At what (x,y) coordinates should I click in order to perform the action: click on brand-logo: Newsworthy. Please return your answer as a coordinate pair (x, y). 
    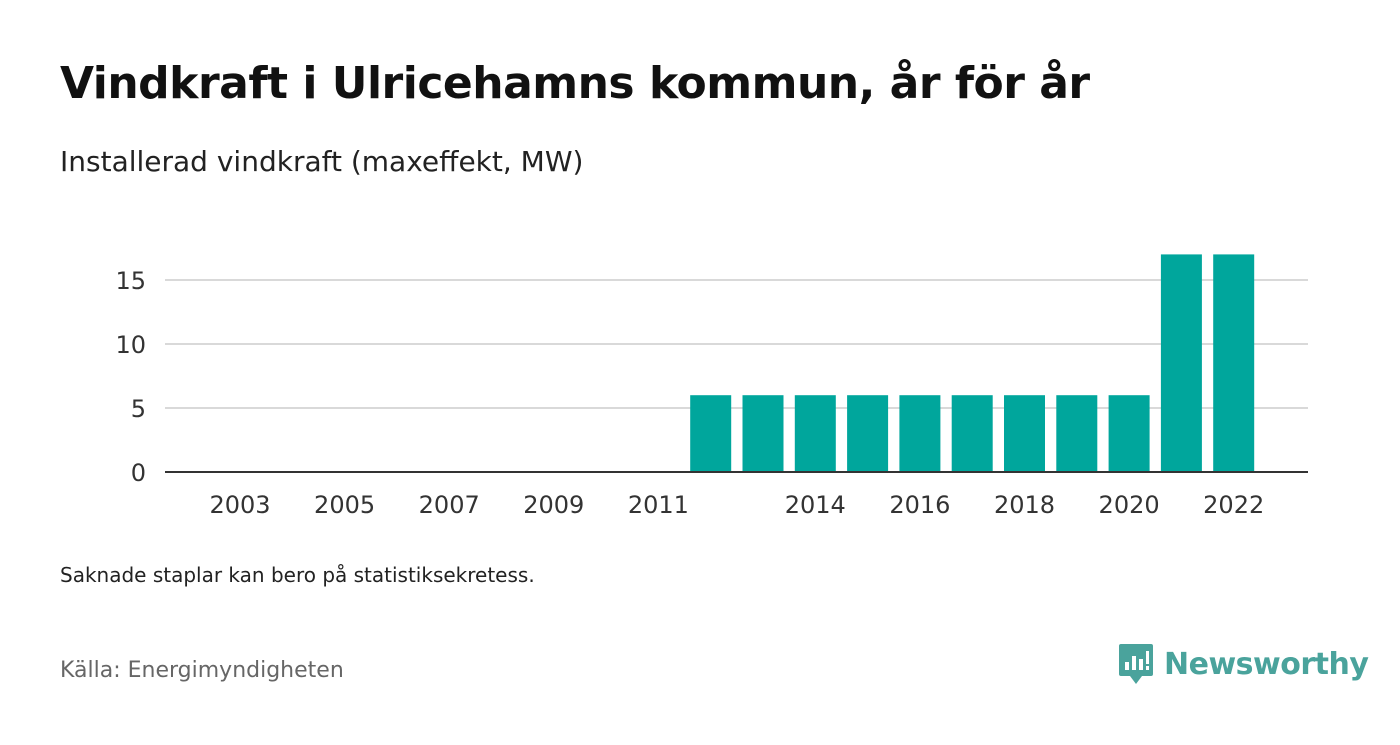
    Looking at the image, I should click on (1243, 664).